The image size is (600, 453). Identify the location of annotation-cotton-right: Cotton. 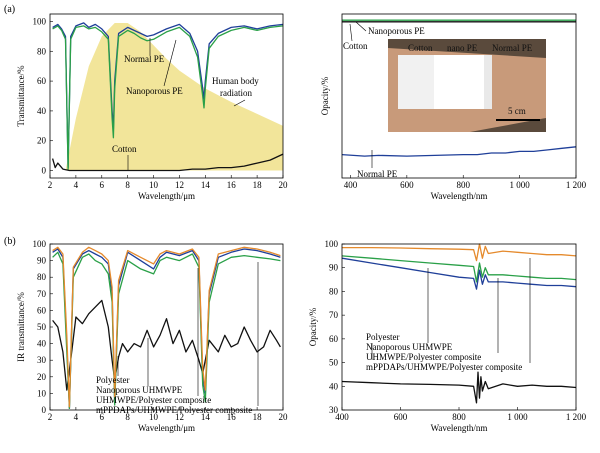
(355, 46).